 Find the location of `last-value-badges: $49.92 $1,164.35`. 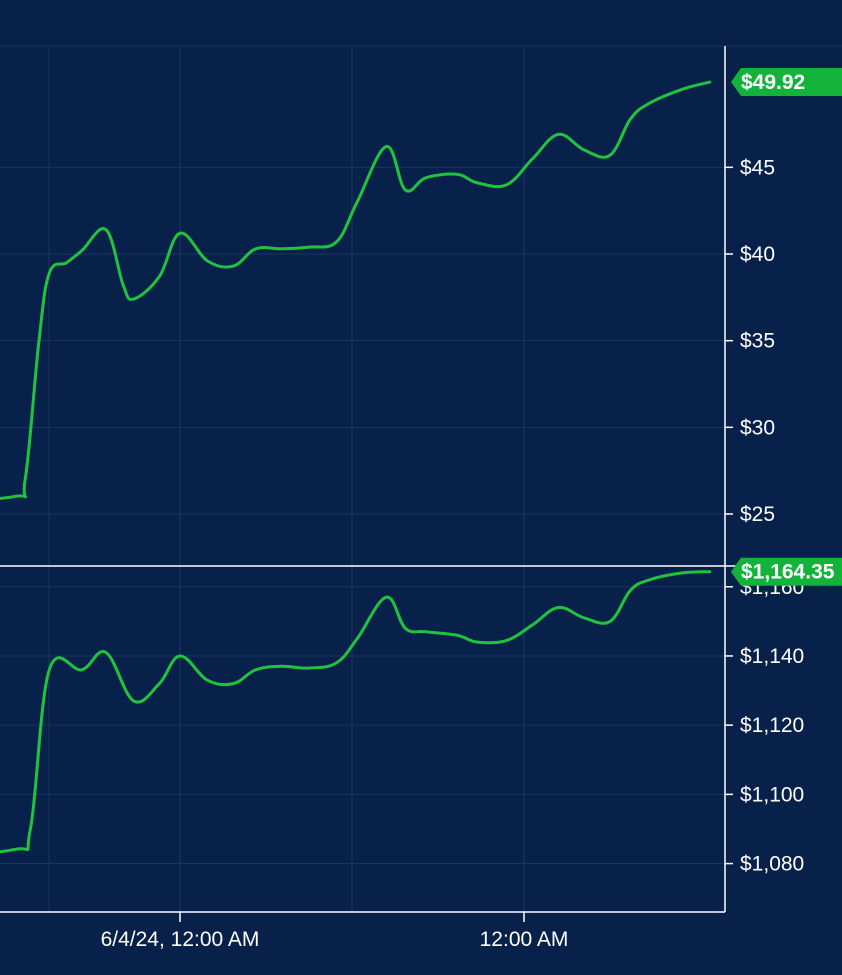

last-value-badges: $49.92 $1,164.35 is located at coordinates (786, 327).